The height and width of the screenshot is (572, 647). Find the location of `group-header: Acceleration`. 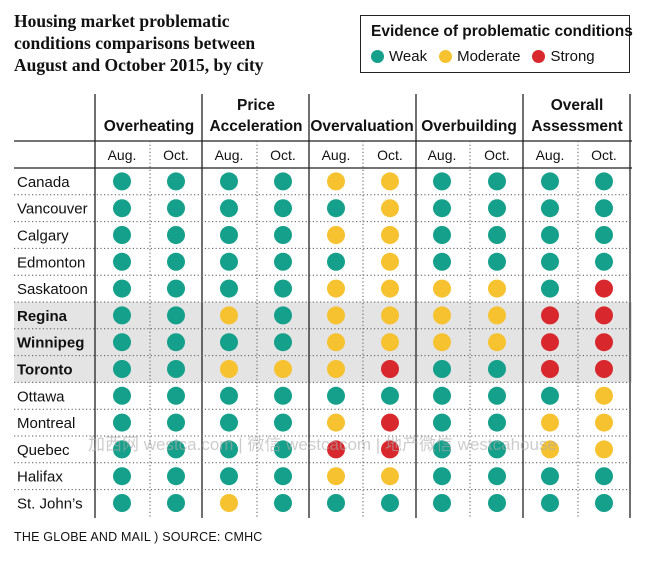

group-header: Acceleration is located at coordinates (255, 126).